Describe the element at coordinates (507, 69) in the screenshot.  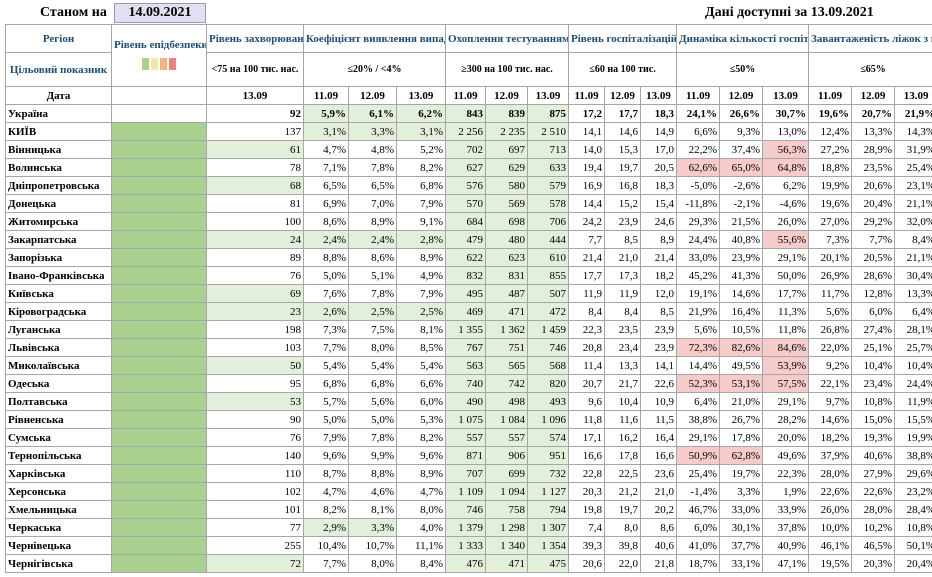
I see `target-testing: ≥300 на 100 тис. нас.` at that location.